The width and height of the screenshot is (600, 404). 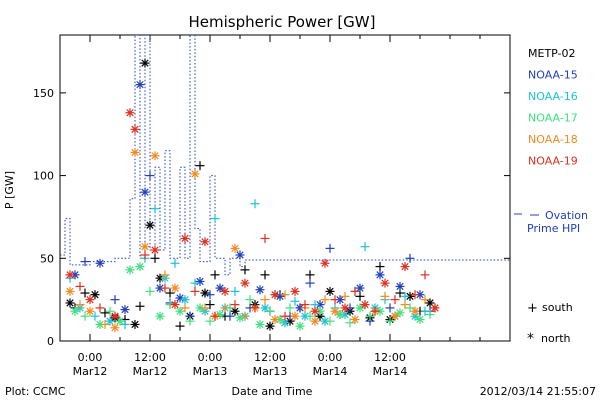 I want to click on footer-left: Plot: CCMC, so click(x=35, y=391).